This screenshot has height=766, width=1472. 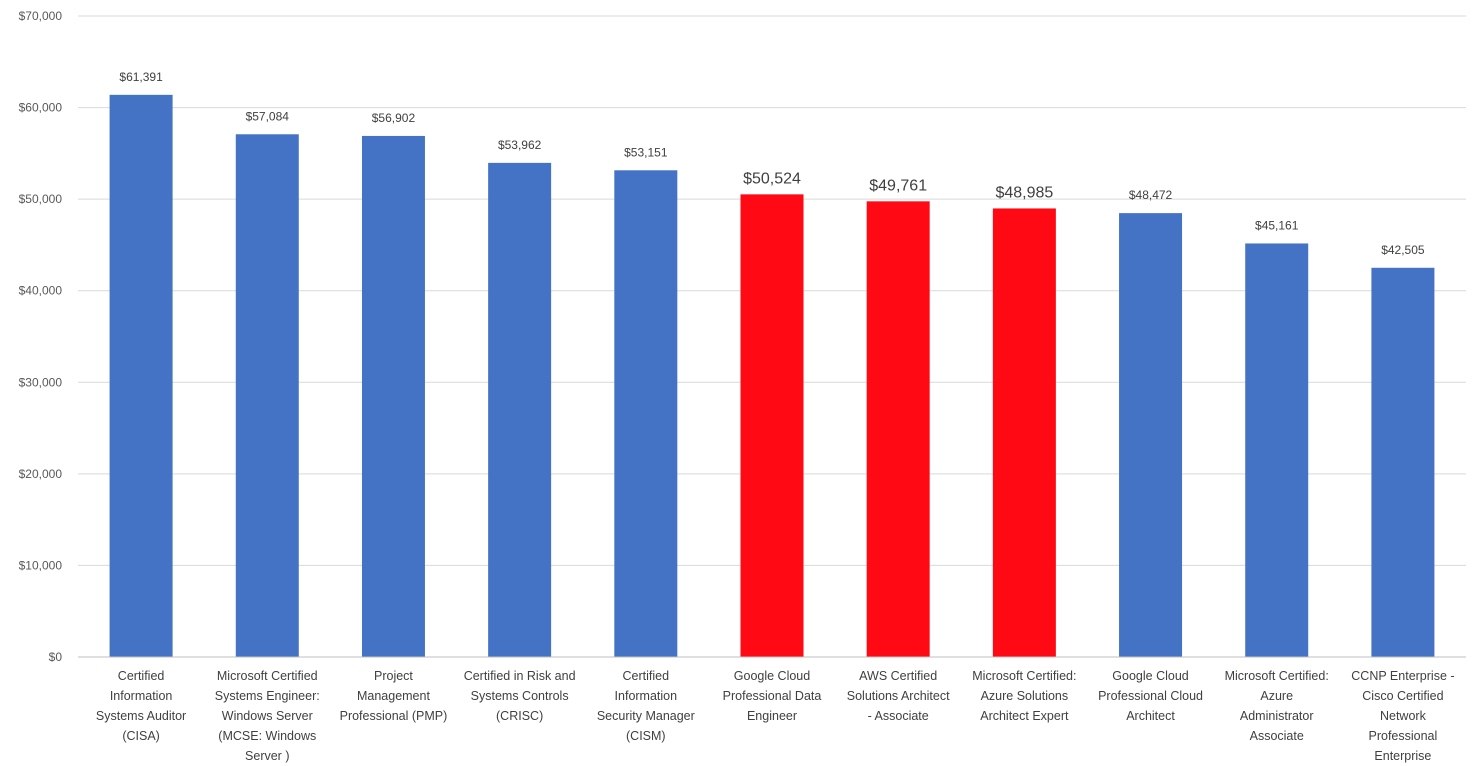 What do you see at coordinates (56, 657) in the screenshot?
I see `y-tick-label: $0` at bounding box center [56, 657].